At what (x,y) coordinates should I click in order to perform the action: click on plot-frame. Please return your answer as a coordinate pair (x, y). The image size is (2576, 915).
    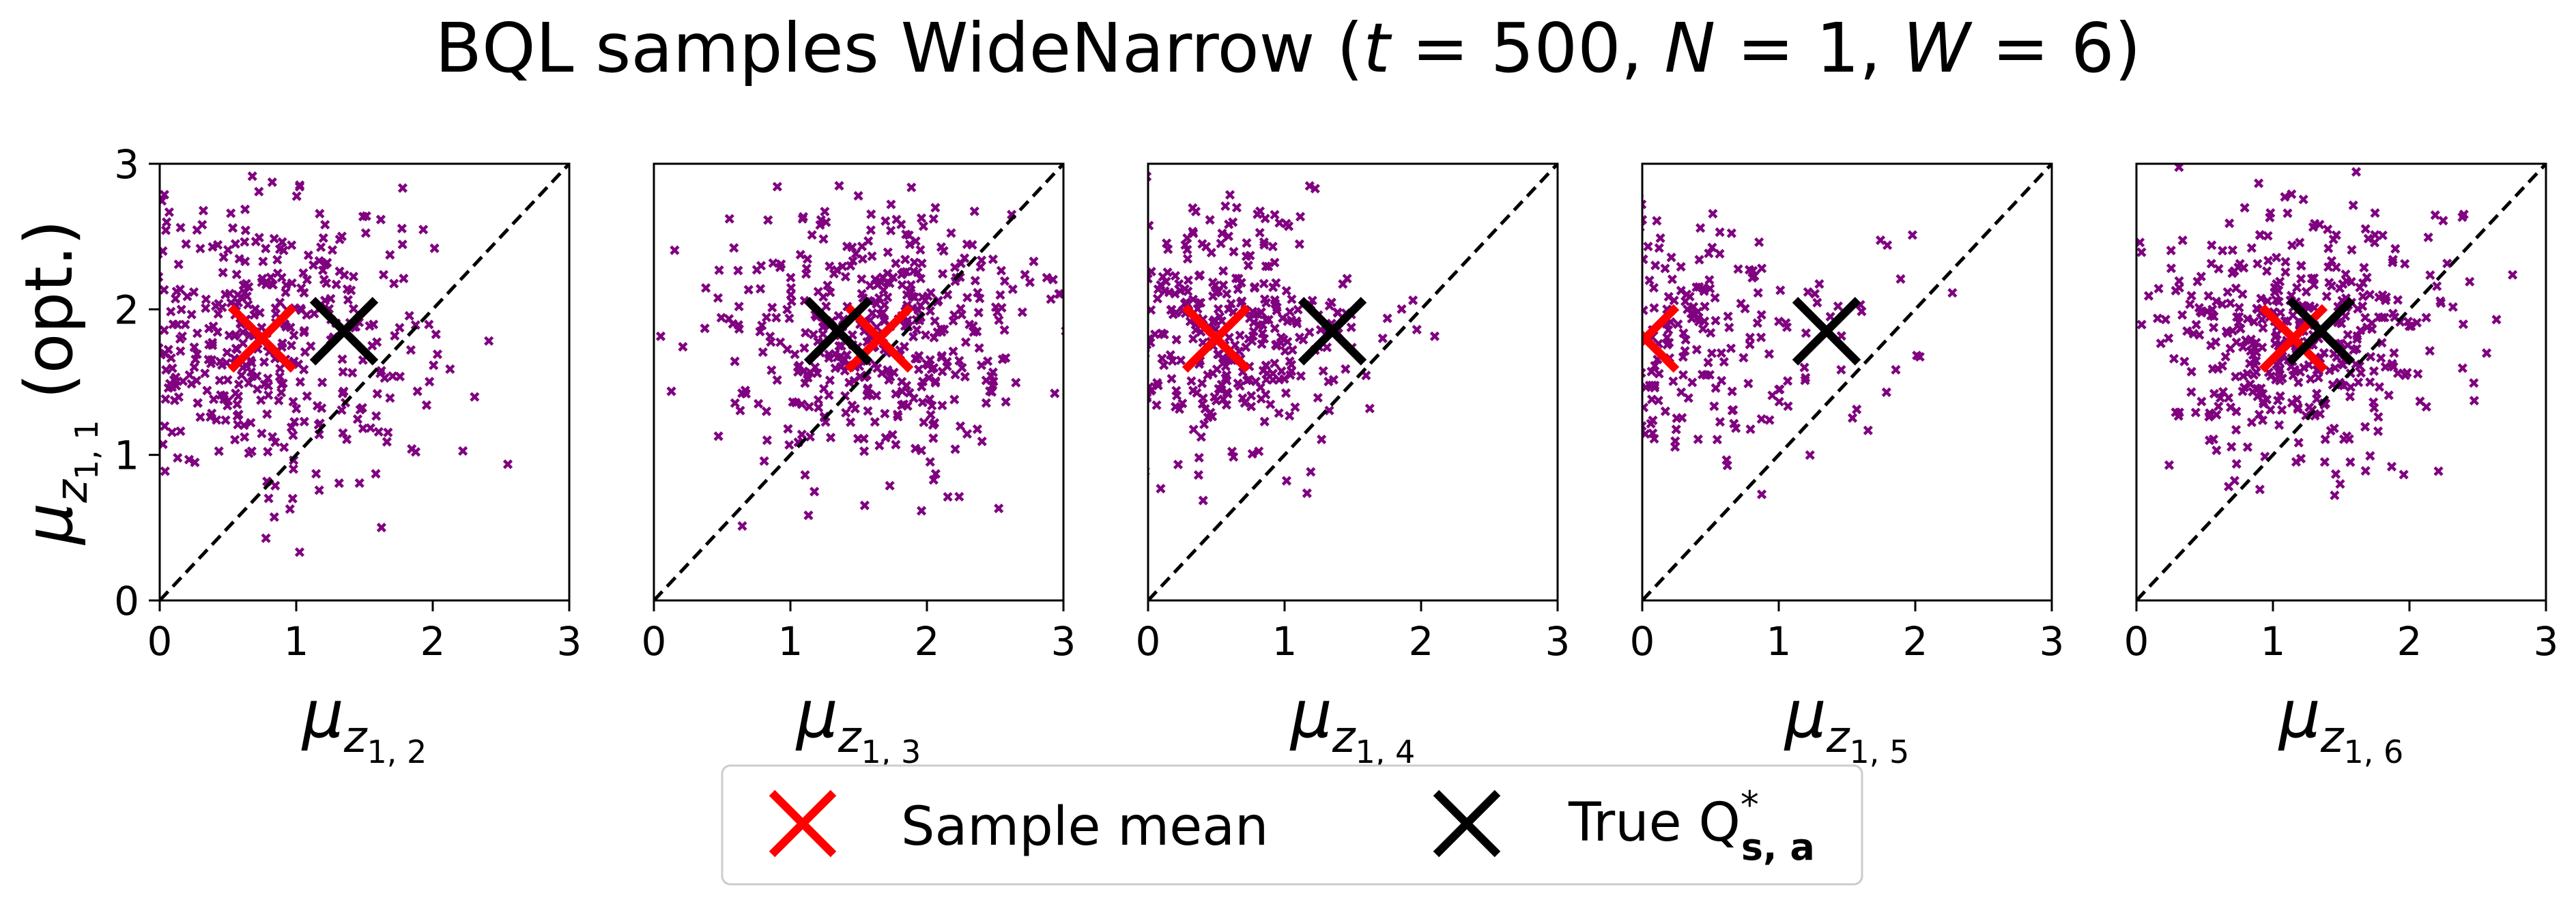
    Looking at the image, I should click on (859, 382).